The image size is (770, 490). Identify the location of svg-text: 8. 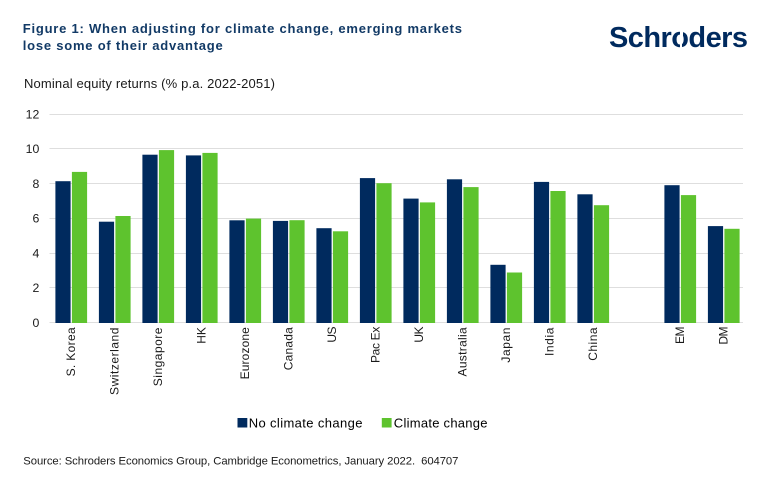
(35, 184).